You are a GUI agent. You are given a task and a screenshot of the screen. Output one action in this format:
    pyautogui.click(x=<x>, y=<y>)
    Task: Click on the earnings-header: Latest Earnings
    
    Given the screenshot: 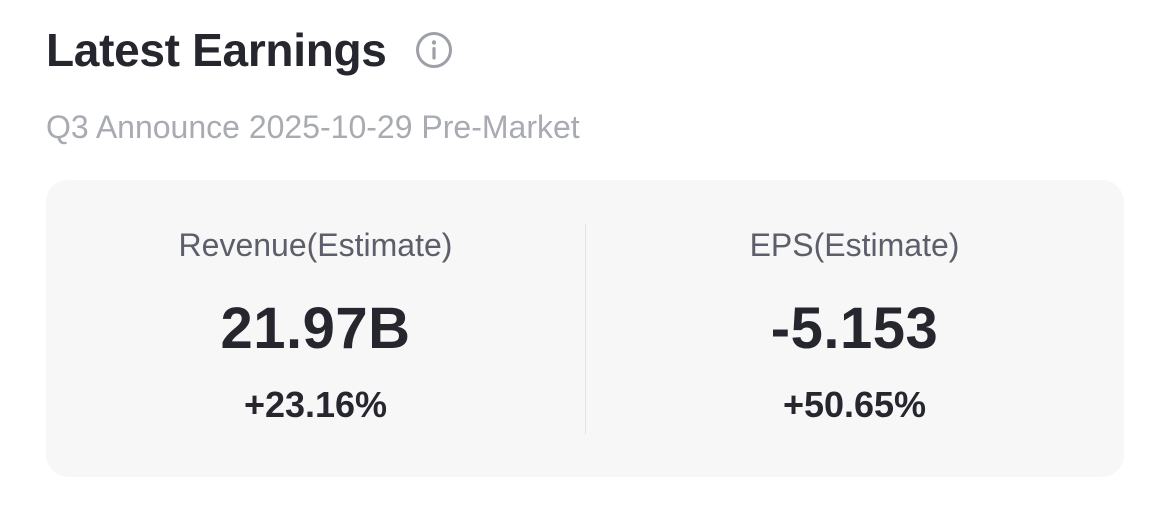 What is the action you would take?
    pyautogui.click(x=249, y=50)
    